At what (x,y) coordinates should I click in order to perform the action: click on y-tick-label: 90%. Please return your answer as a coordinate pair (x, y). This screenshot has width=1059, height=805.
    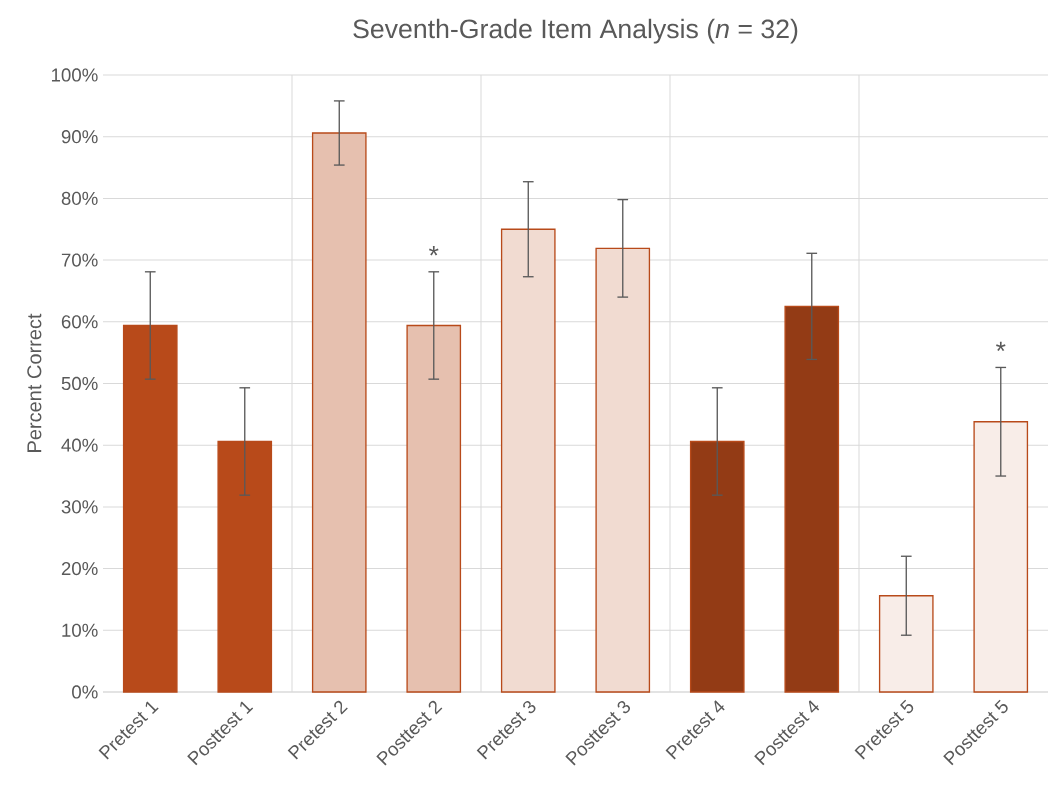
    Looking at the image, I should click on (79, 137).